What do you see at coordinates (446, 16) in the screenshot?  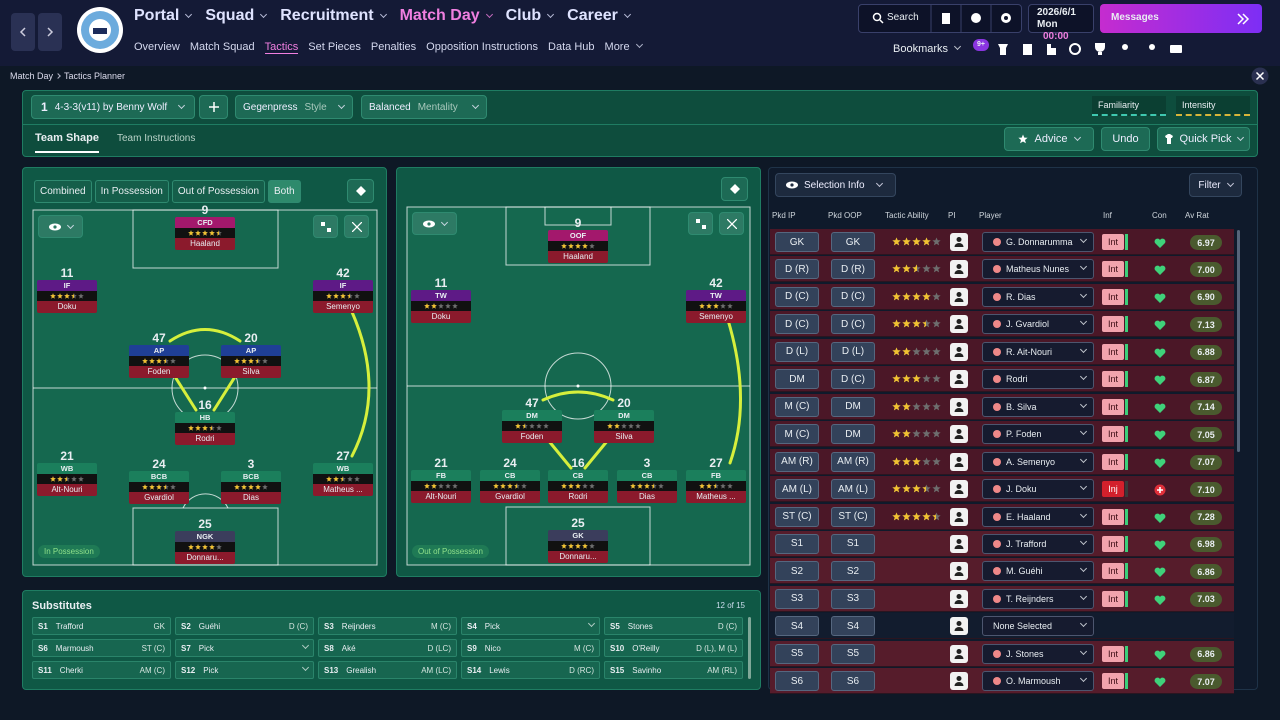 I see `menu-item: Match Day` at bounding box center [446, 16].